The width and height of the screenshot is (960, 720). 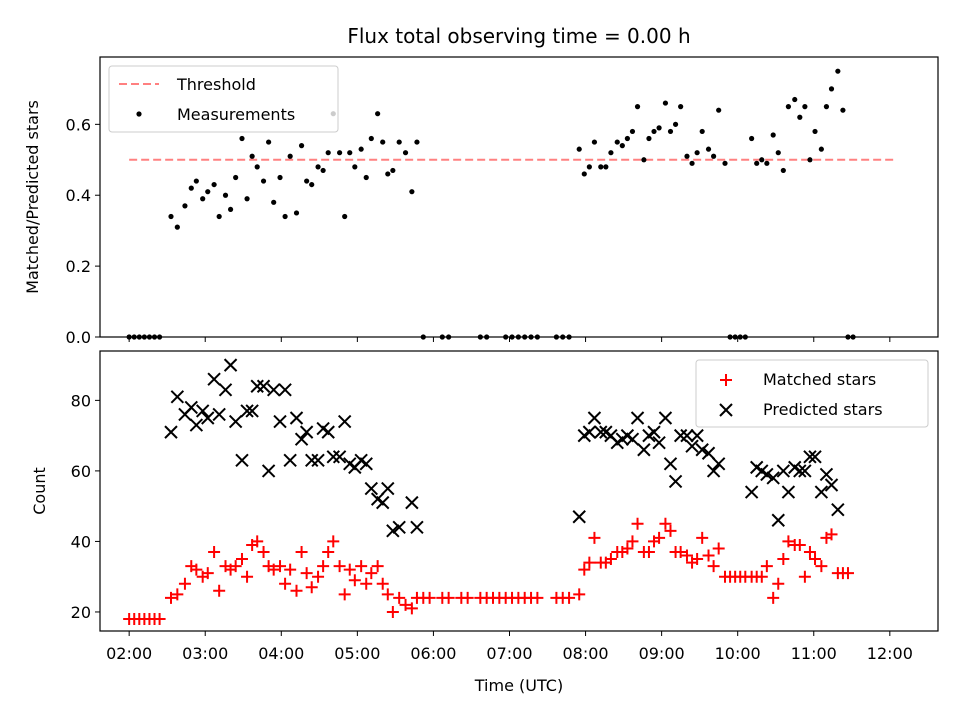 What do you see at coordinates (738, 653) in the screenshot?
I see `x-tick-label: 10:00` at bounding box center [738, 653].